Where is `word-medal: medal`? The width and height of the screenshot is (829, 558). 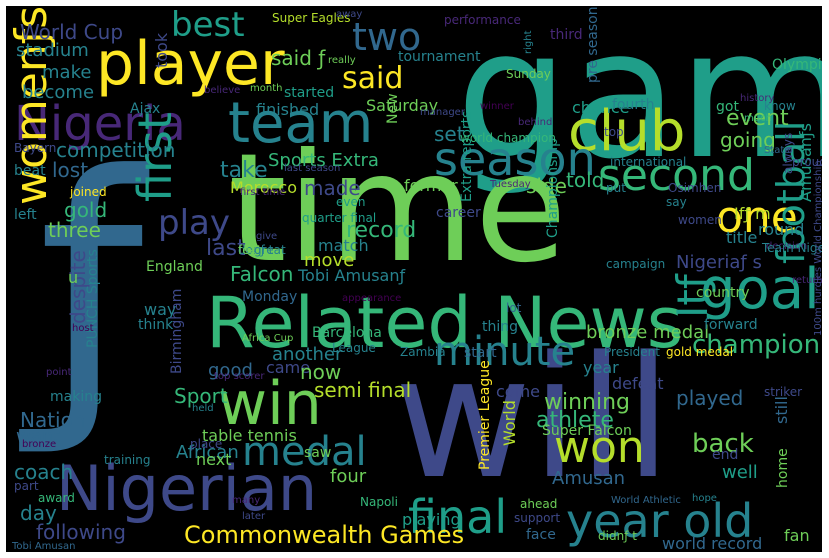 word-medal: medal is located at coordinates (304, 452).